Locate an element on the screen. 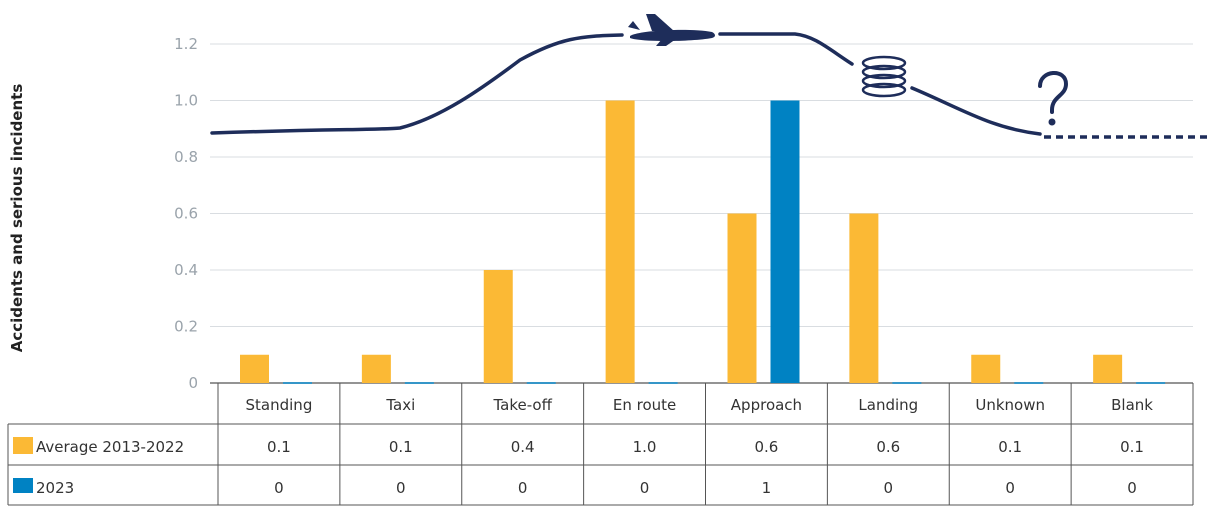  x-tick-label: Unknown is located at coordinates (1010, 405).